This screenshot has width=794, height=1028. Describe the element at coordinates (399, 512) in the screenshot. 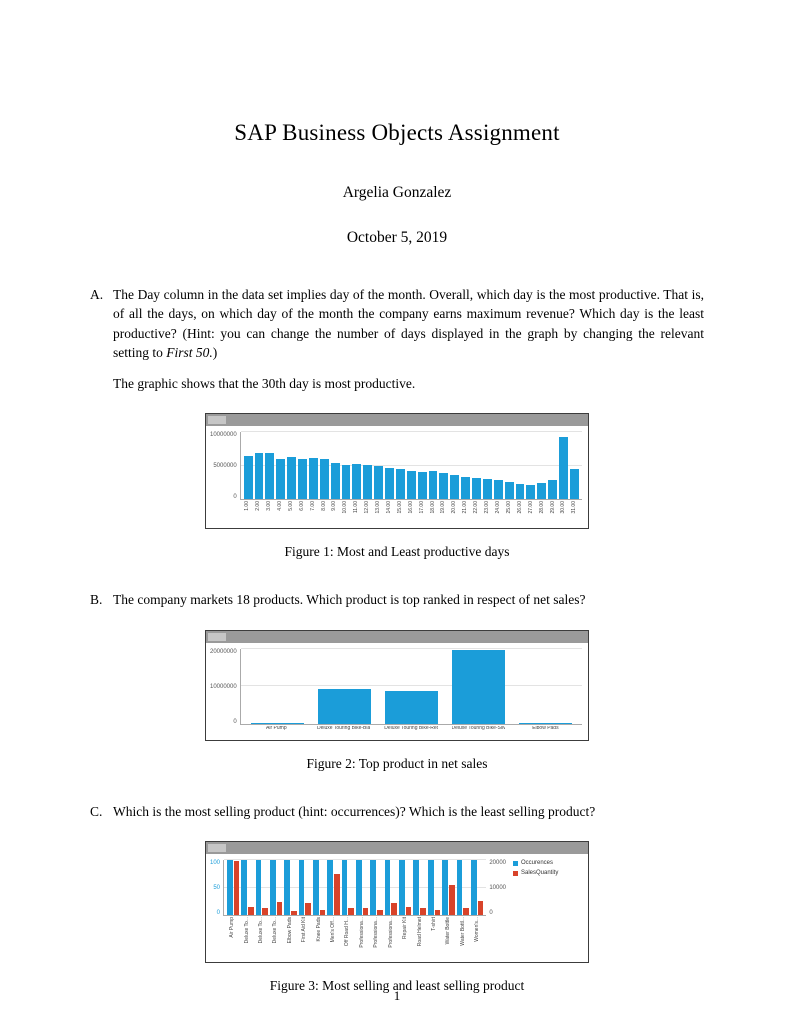

I see `x-tick-label: 15.00` at that location.